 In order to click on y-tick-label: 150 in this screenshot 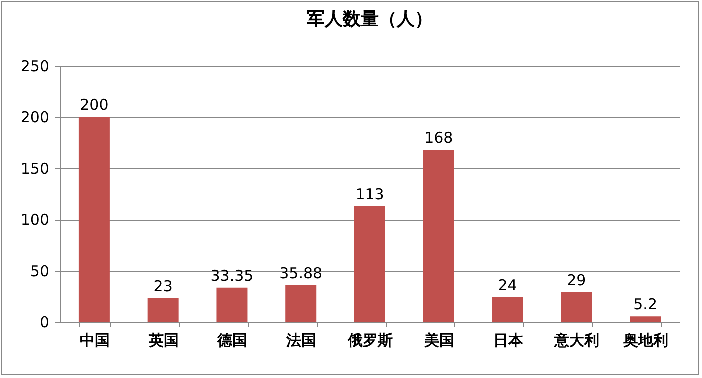, I will do `click(35, 169)`.